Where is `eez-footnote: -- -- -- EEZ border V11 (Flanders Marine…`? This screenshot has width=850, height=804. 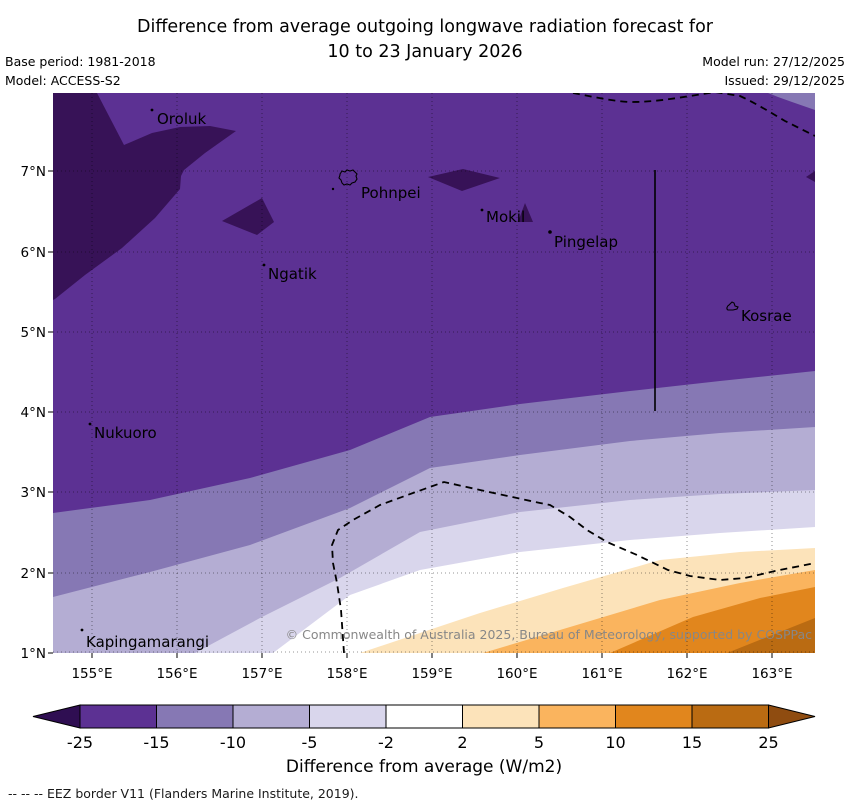
eez-footnote: -- -- -- EEZ border V11 (Flanders Marine… is located at coordinates (183, 793).